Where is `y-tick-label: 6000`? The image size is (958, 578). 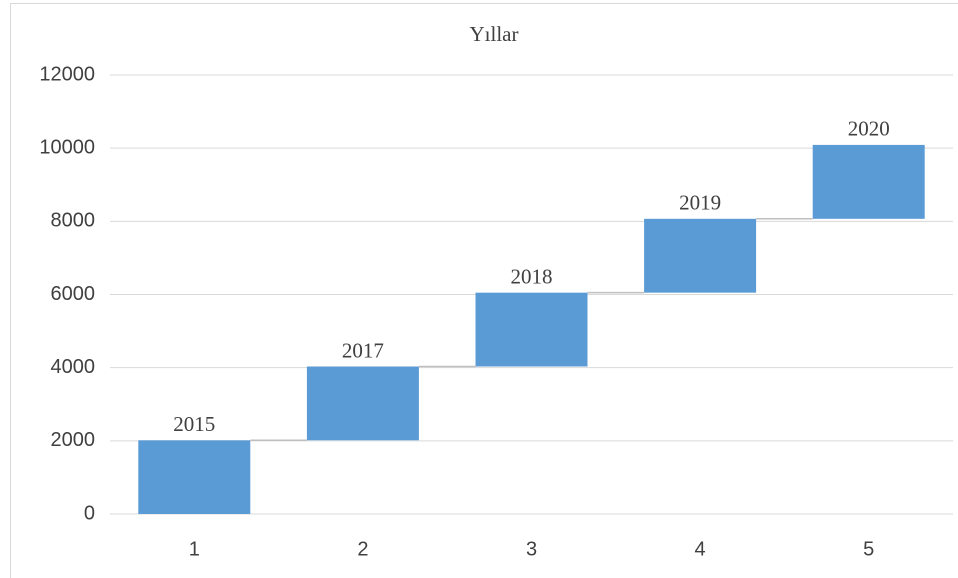
y-tick-label: 6000 is located at coordinates (73, 294).